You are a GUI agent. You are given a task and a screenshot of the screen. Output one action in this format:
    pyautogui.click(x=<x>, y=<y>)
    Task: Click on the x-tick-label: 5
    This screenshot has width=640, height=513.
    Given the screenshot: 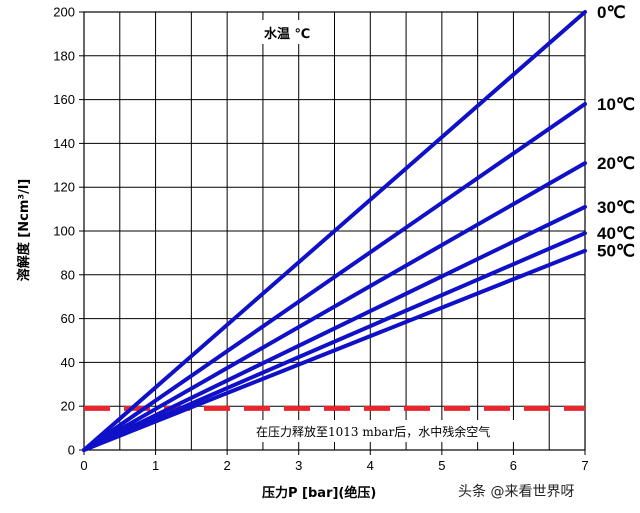 What is the action you would take?
    pyautogui.click(x=441, y=465)
    